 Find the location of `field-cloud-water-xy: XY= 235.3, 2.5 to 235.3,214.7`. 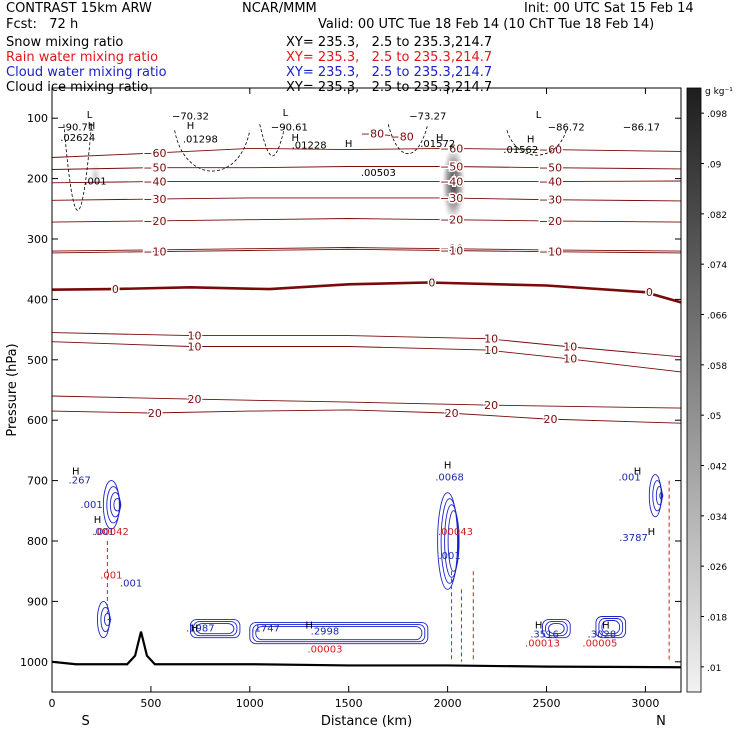

field-cloud-water-xy: XY= 235.3, 2.5 to 235.3,214.7 is located at coordinates (389, 72).